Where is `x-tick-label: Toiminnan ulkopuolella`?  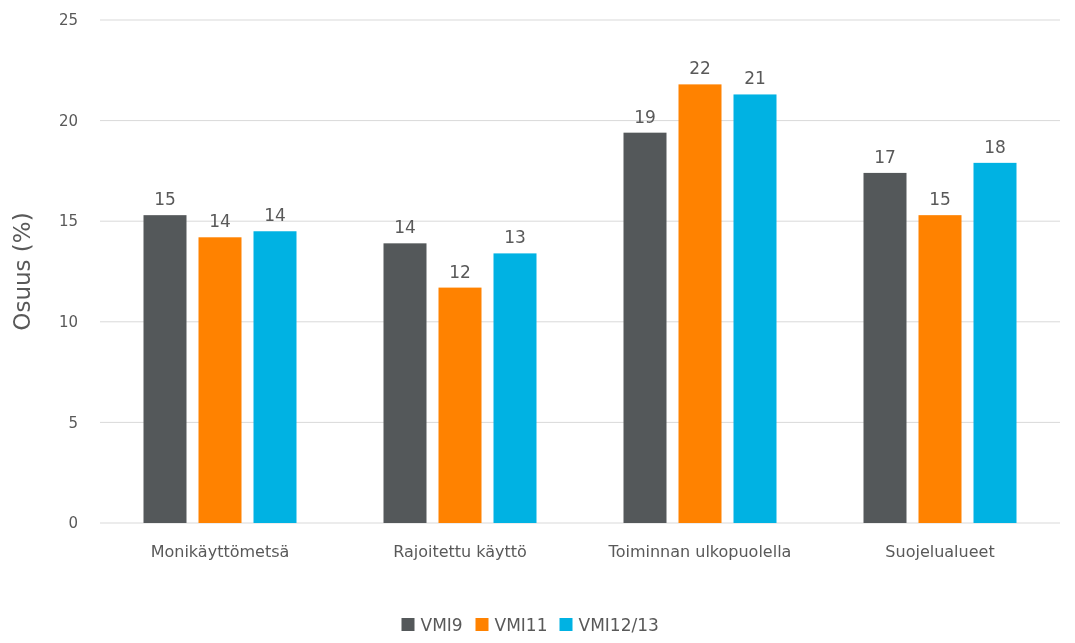 x-tick-label: Toiminnan ulkopuolella is located at coordinates (699, 551).